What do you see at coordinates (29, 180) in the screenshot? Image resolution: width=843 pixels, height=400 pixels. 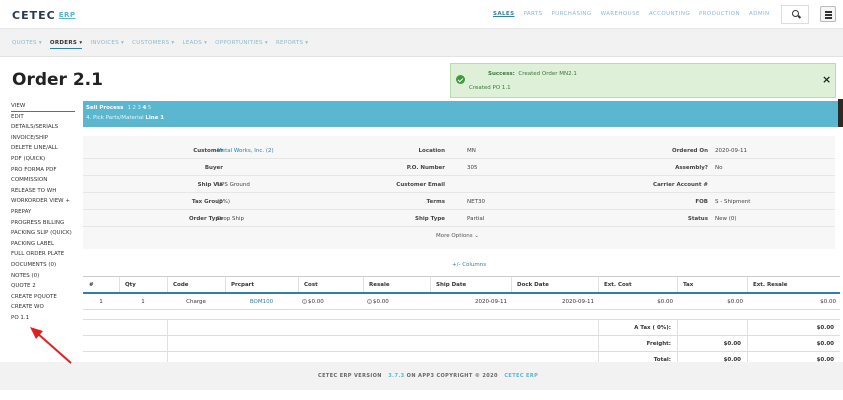 I see `menu-item-commission: COMMISSION` at bounding box center [29, 180].